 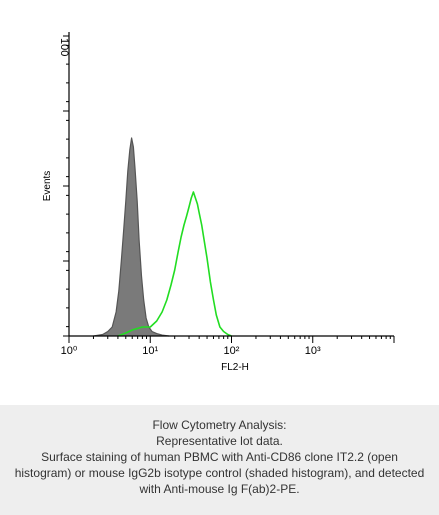 What do you see at coordinates (219, 441) in the screenshot?
I see `caption-line-2: Representative lot data.` at bounding box center [219, 441].